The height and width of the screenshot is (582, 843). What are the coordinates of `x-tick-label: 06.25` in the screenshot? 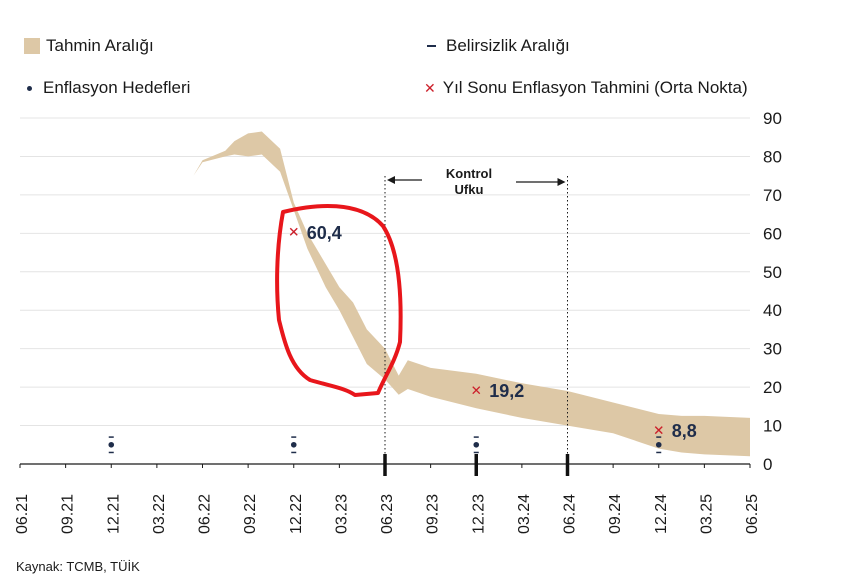 It's located at (752, 514).